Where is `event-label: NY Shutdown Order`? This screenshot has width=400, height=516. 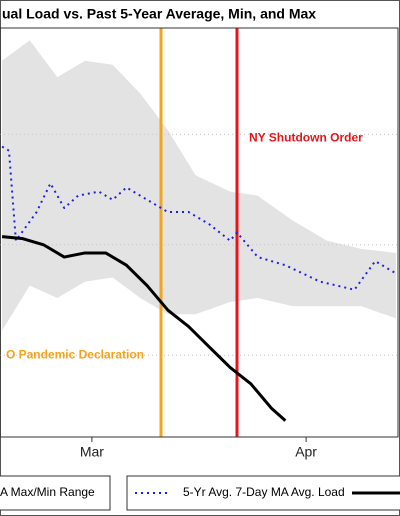
event-label: NY Shutdown Order is located at coordinates (306, 138).